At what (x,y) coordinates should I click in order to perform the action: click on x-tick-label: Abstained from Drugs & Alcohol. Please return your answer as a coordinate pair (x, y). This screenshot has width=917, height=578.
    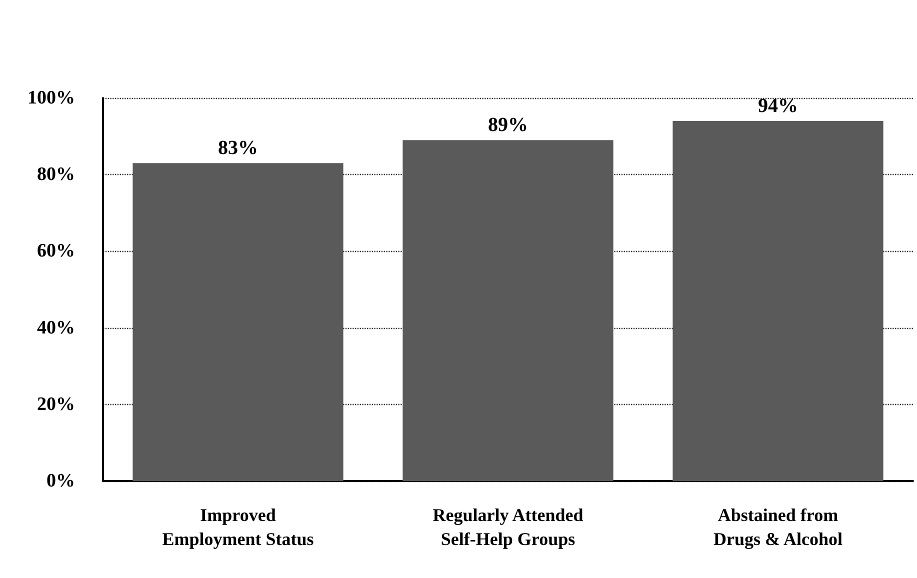
    Looking at the image, I should click on (778, 527).